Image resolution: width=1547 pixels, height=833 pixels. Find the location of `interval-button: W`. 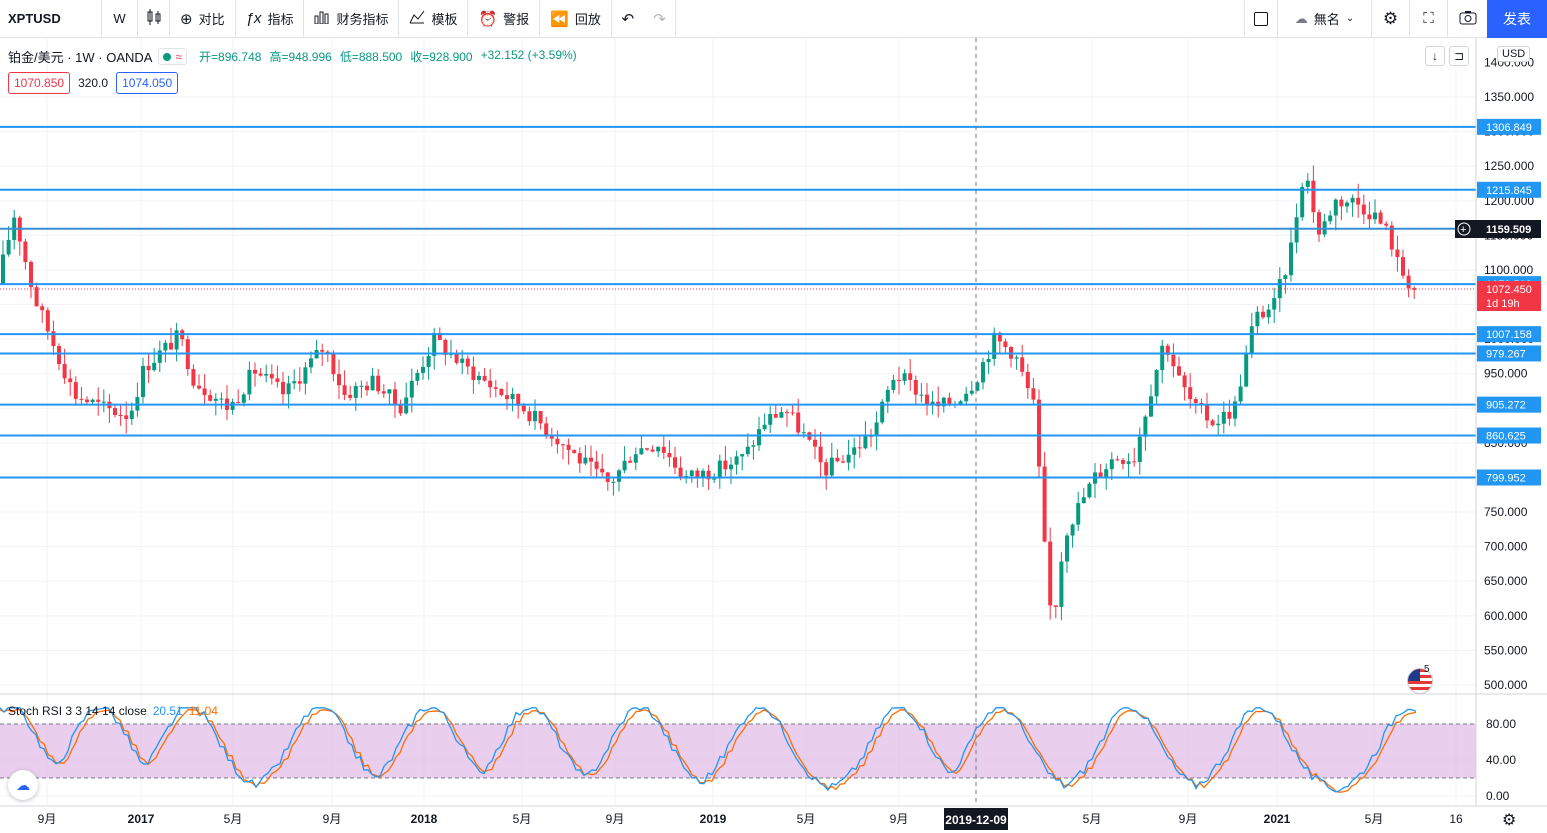

interval-button: W is located at coordinates (120, 19).